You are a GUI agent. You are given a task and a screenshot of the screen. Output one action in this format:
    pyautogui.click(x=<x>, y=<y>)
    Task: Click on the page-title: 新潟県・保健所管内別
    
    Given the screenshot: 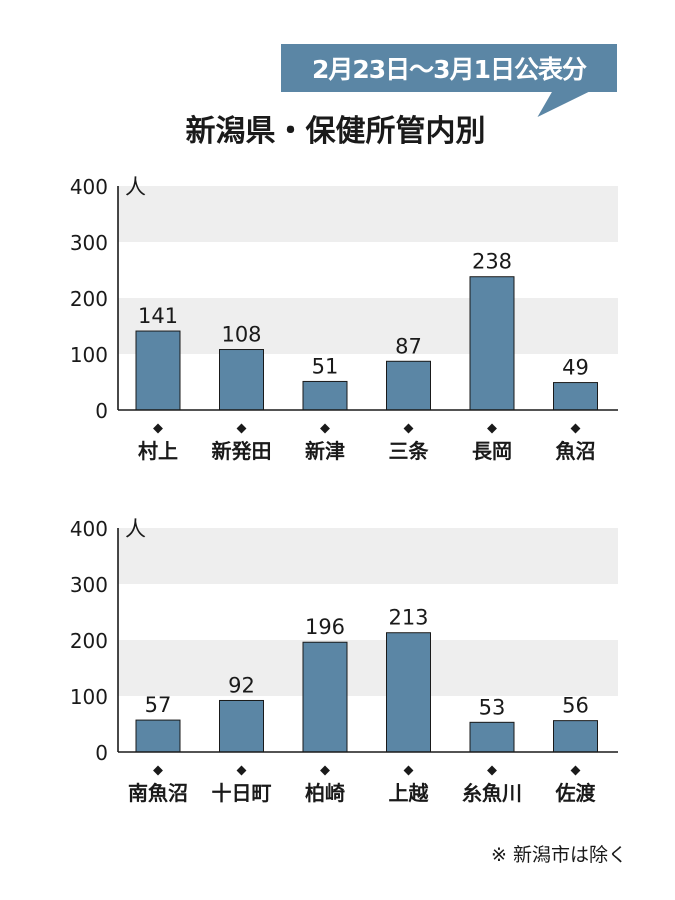 What is the action you would take?
    pyautogui.click(x=337, y=128)
    